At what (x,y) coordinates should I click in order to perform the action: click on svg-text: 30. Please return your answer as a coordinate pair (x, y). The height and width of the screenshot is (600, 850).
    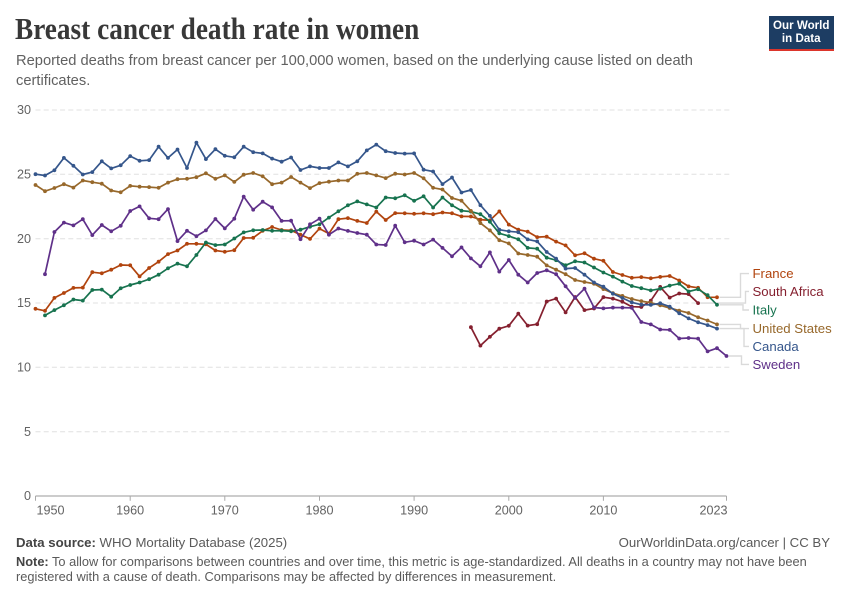
    Looking at the image, I should click on (24, 110).